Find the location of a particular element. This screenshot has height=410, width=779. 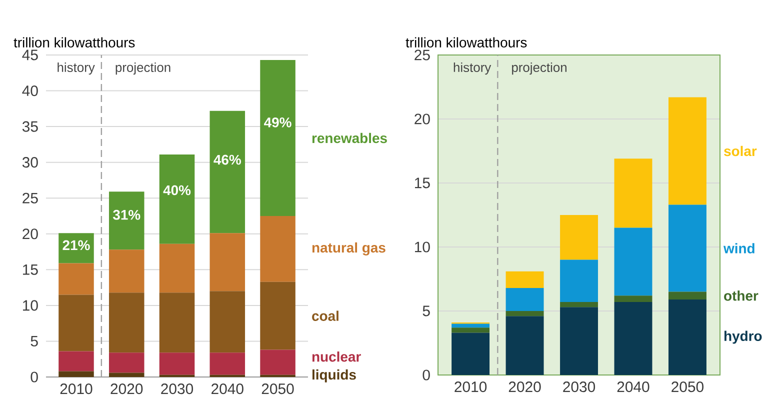

series-label: solar is located at coordinates (740, 151).